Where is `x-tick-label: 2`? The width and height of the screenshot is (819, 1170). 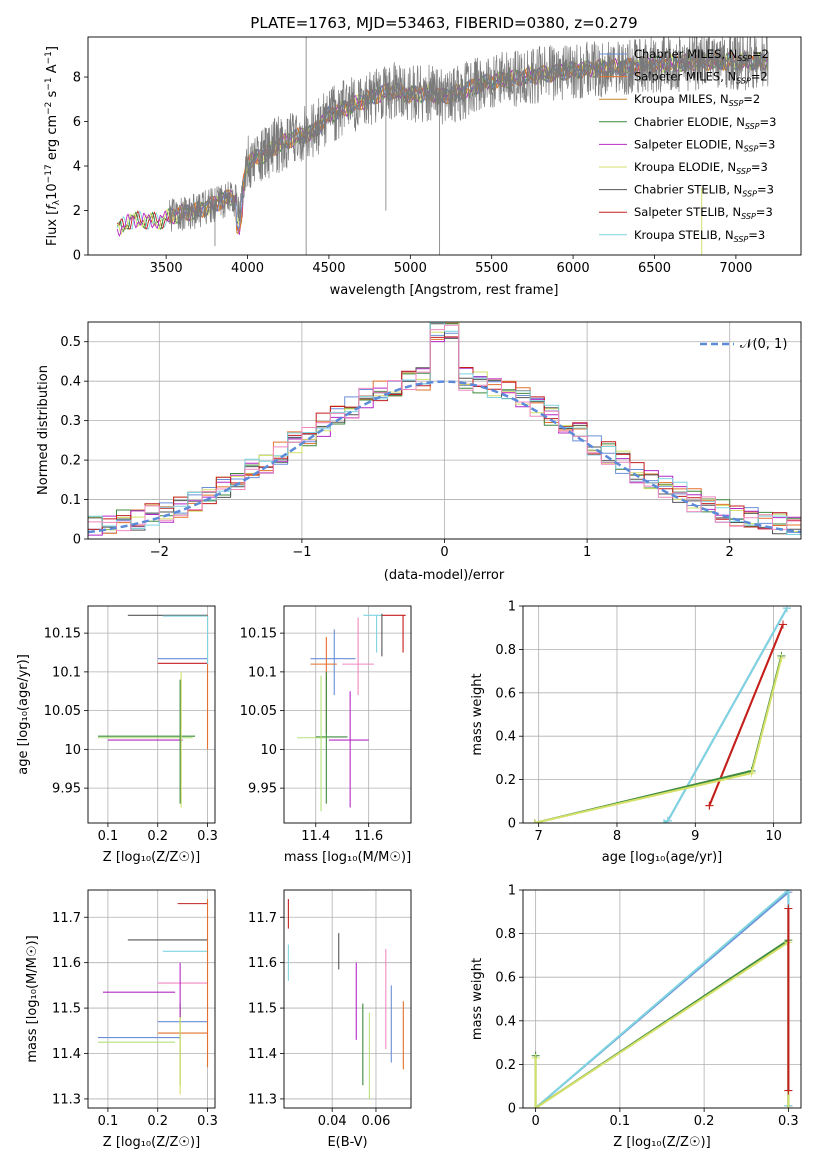
x-tick-label: 2 is located at coordinates (730, 552).